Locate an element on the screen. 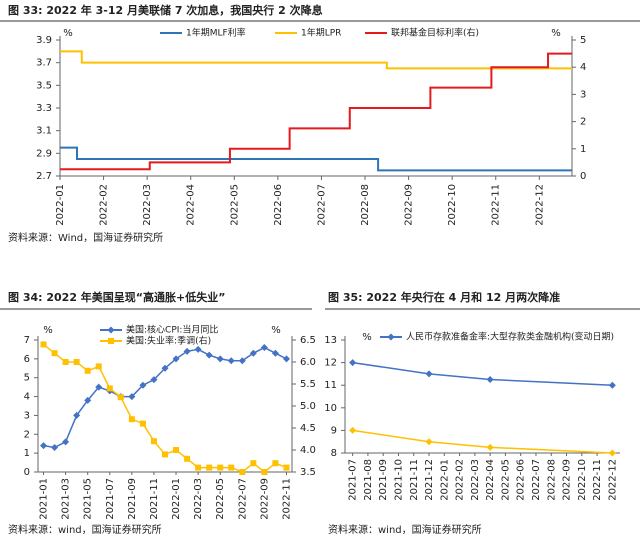 The image size is (640, 541). y2-tick-label: 5 is located at coordinates (583, 40).